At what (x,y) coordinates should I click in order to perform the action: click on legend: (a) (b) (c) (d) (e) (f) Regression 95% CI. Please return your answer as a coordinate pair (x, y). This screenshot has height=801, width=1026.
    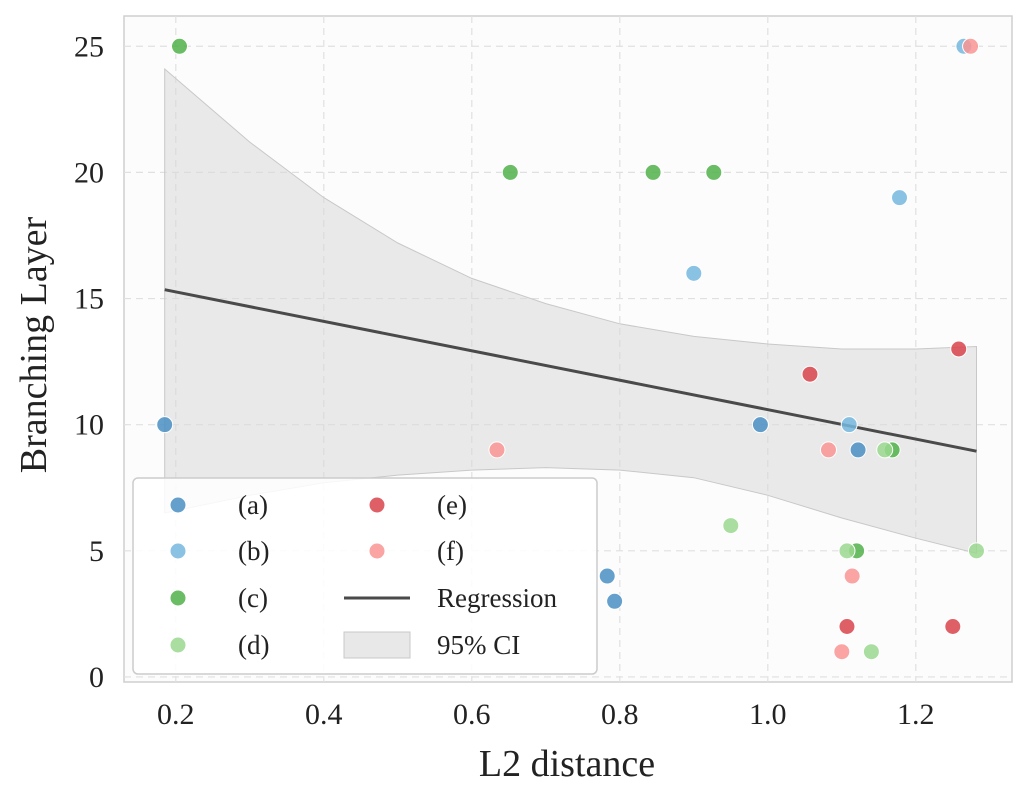
    Looking at the image, I should click on (365, 576).